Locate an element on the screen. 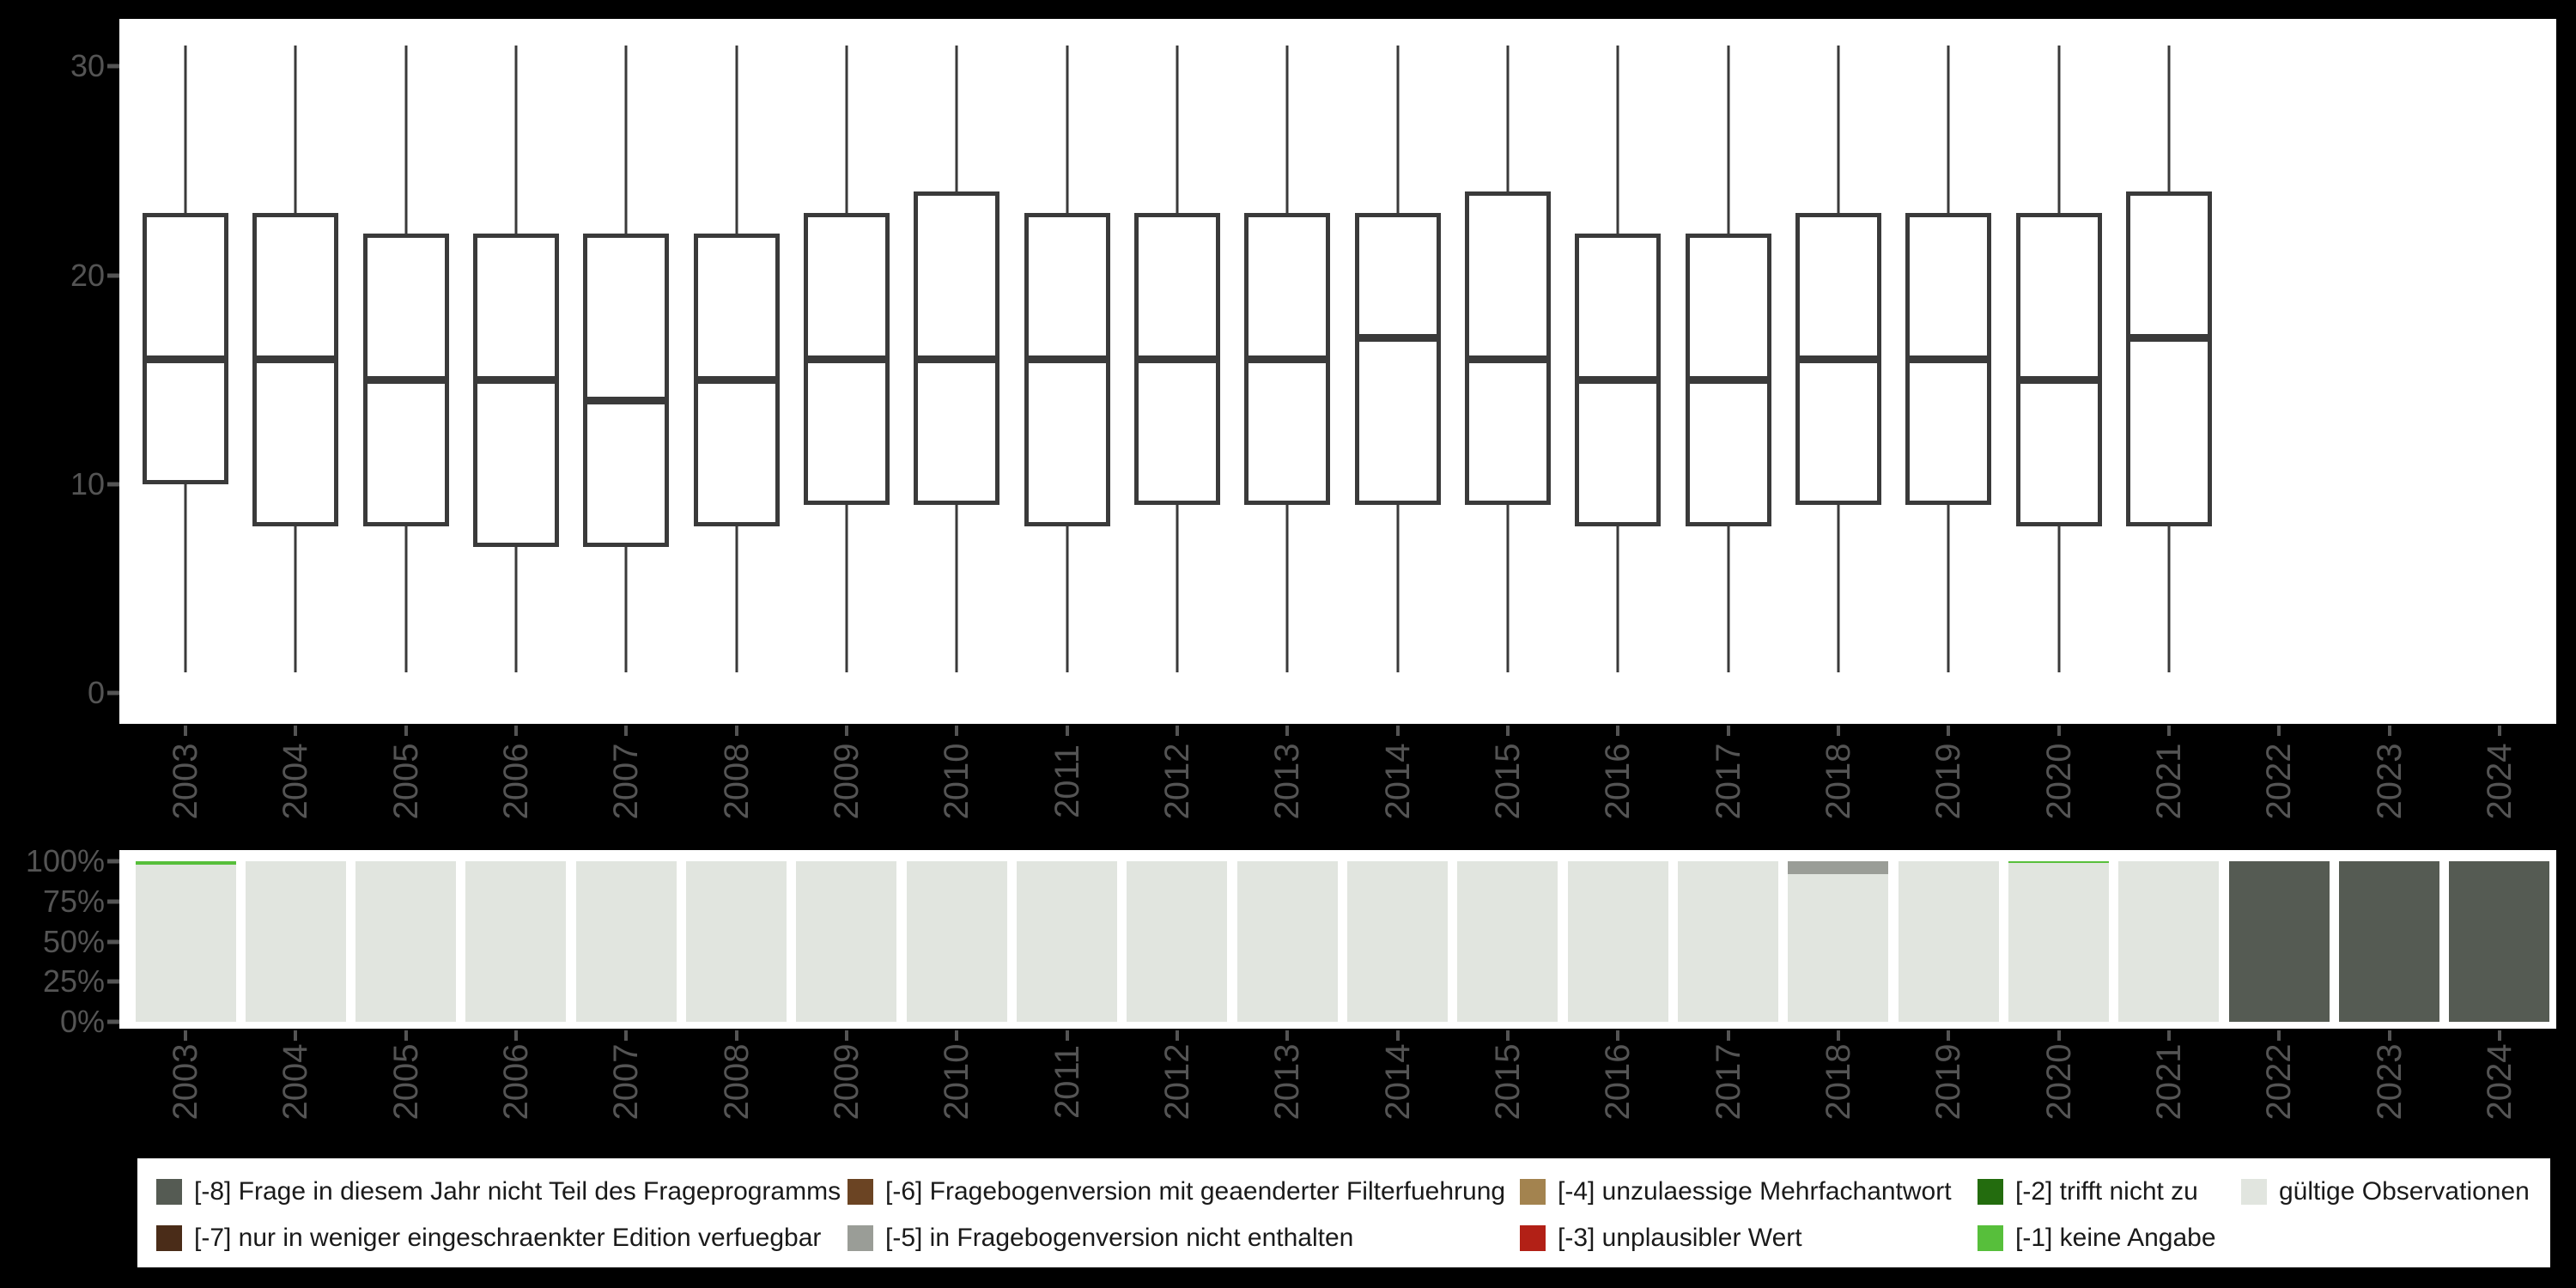 The image size is (2576, 1288). legend-swatch--5 is located at coordinates (861, 1238).